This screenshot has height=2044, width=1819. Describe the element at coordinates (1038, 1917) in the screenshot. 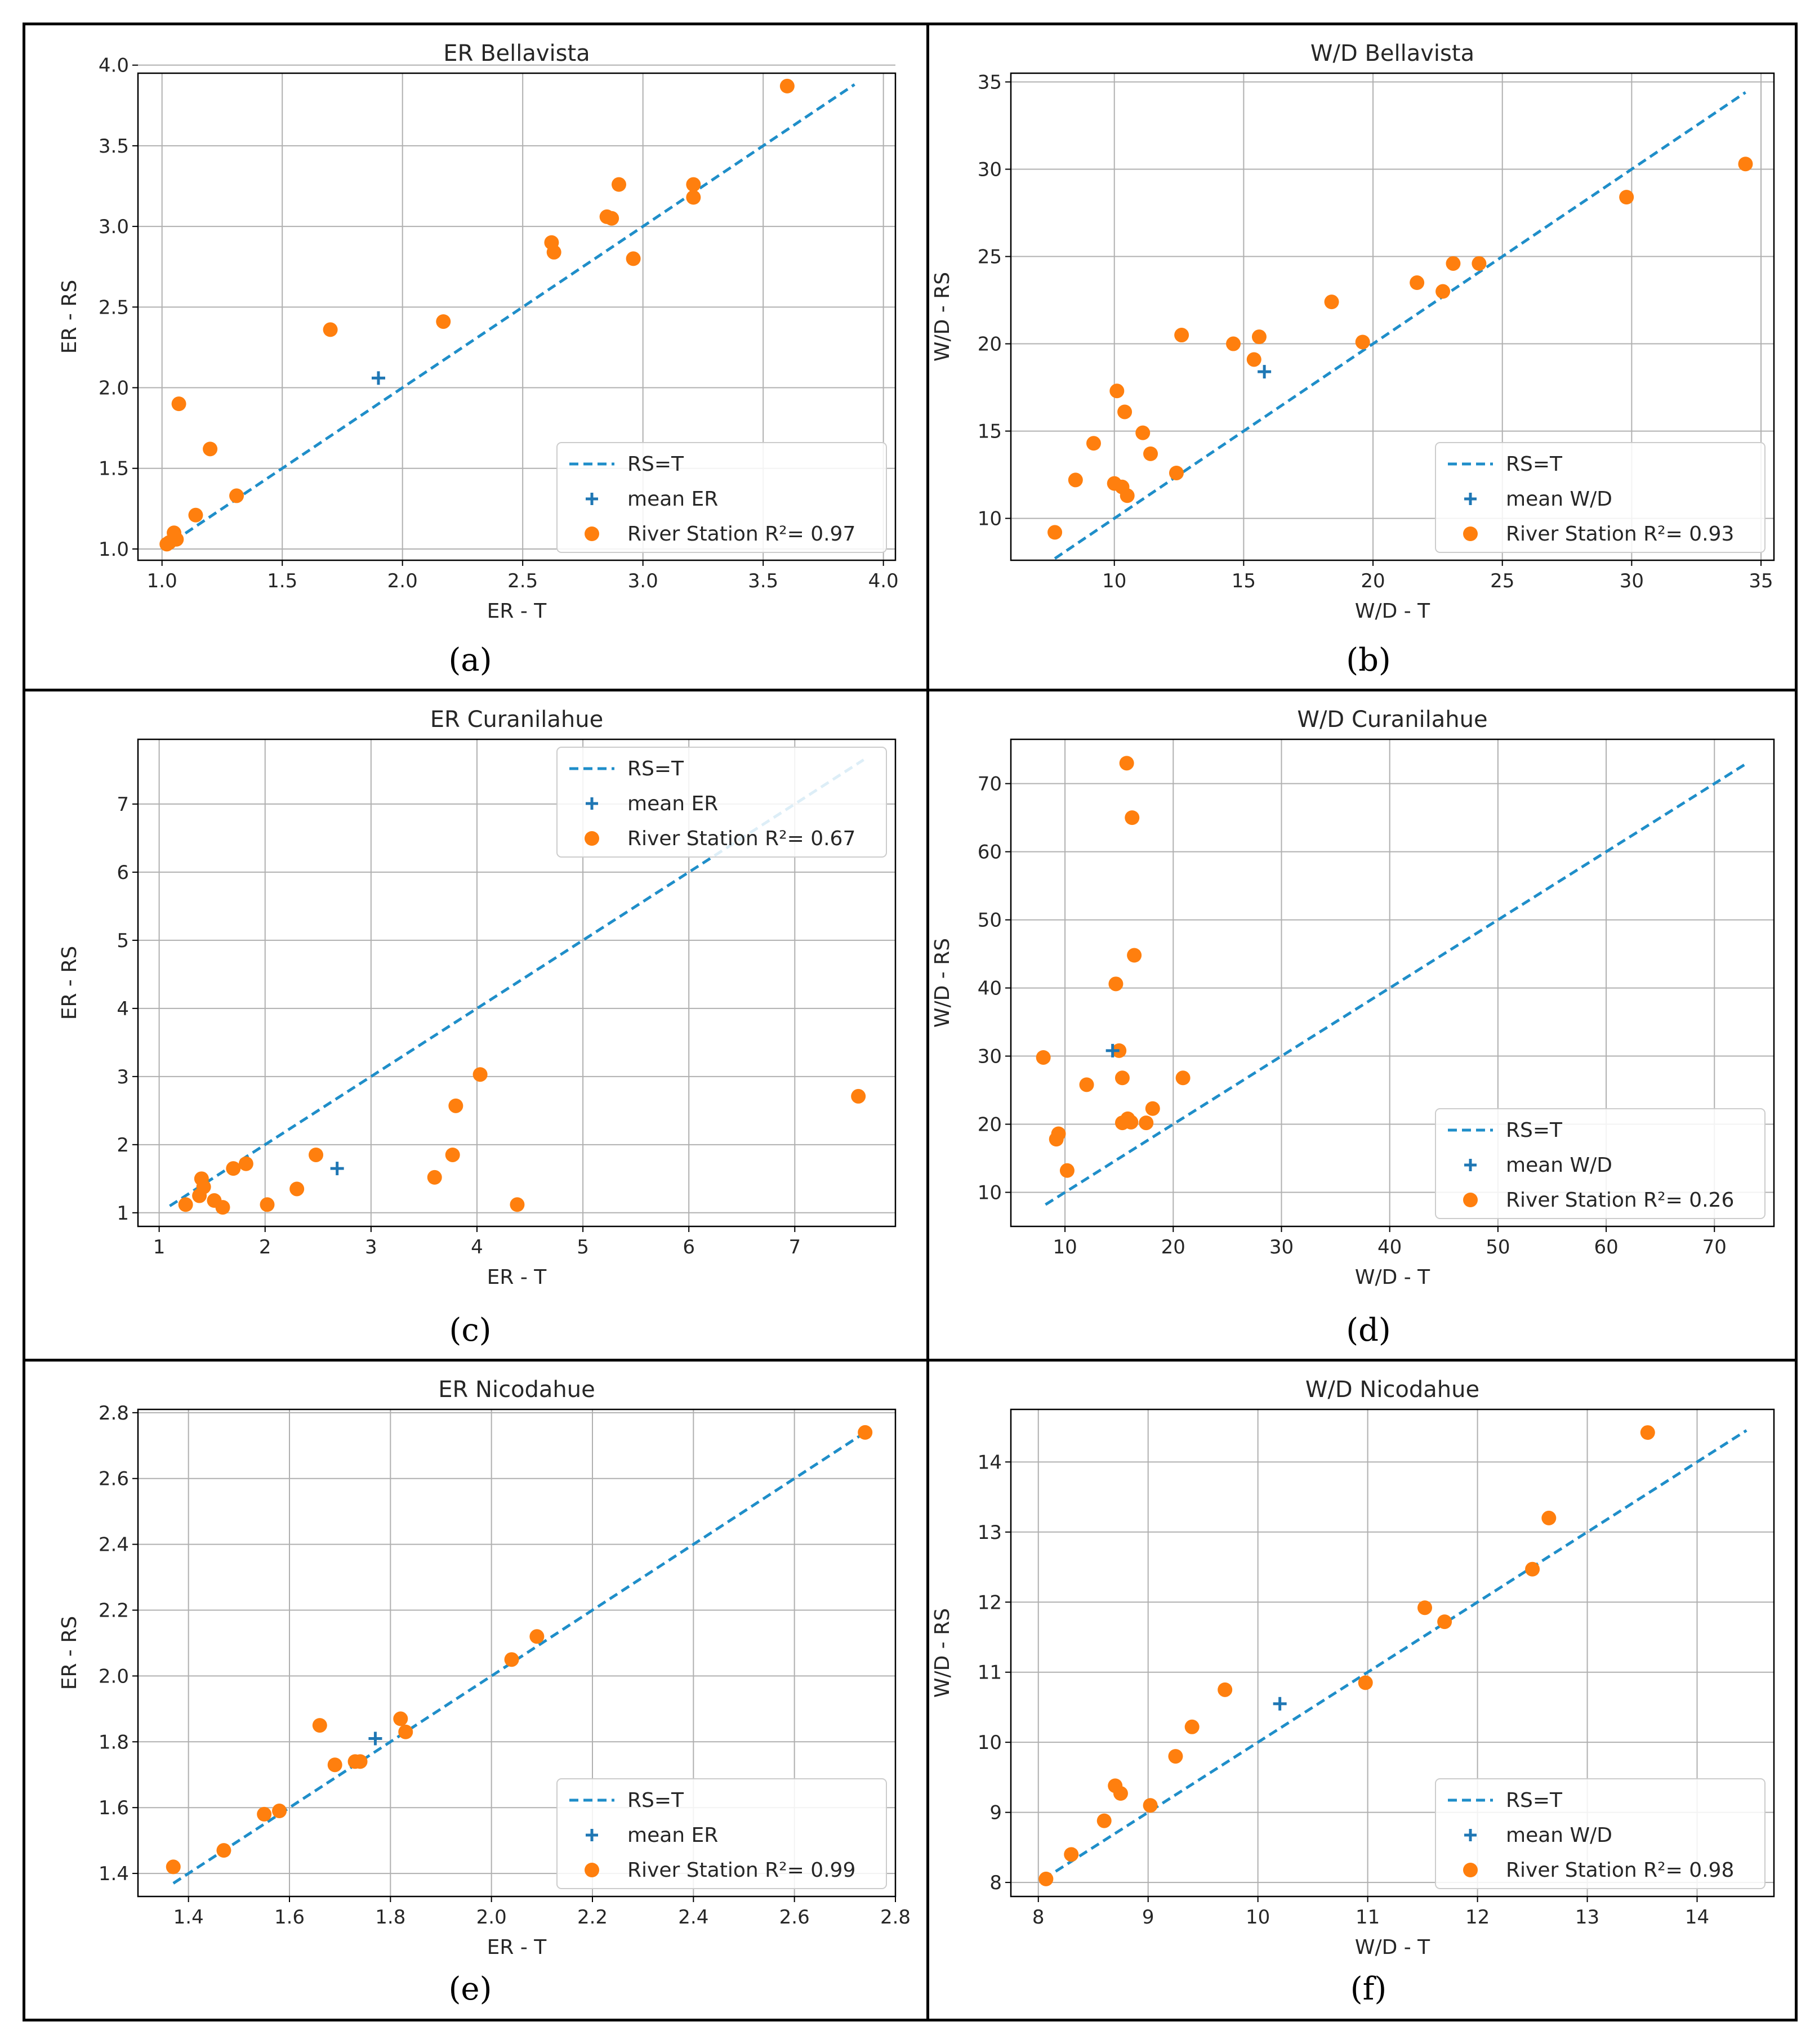

I see `x-tick-label: 8` at that location.